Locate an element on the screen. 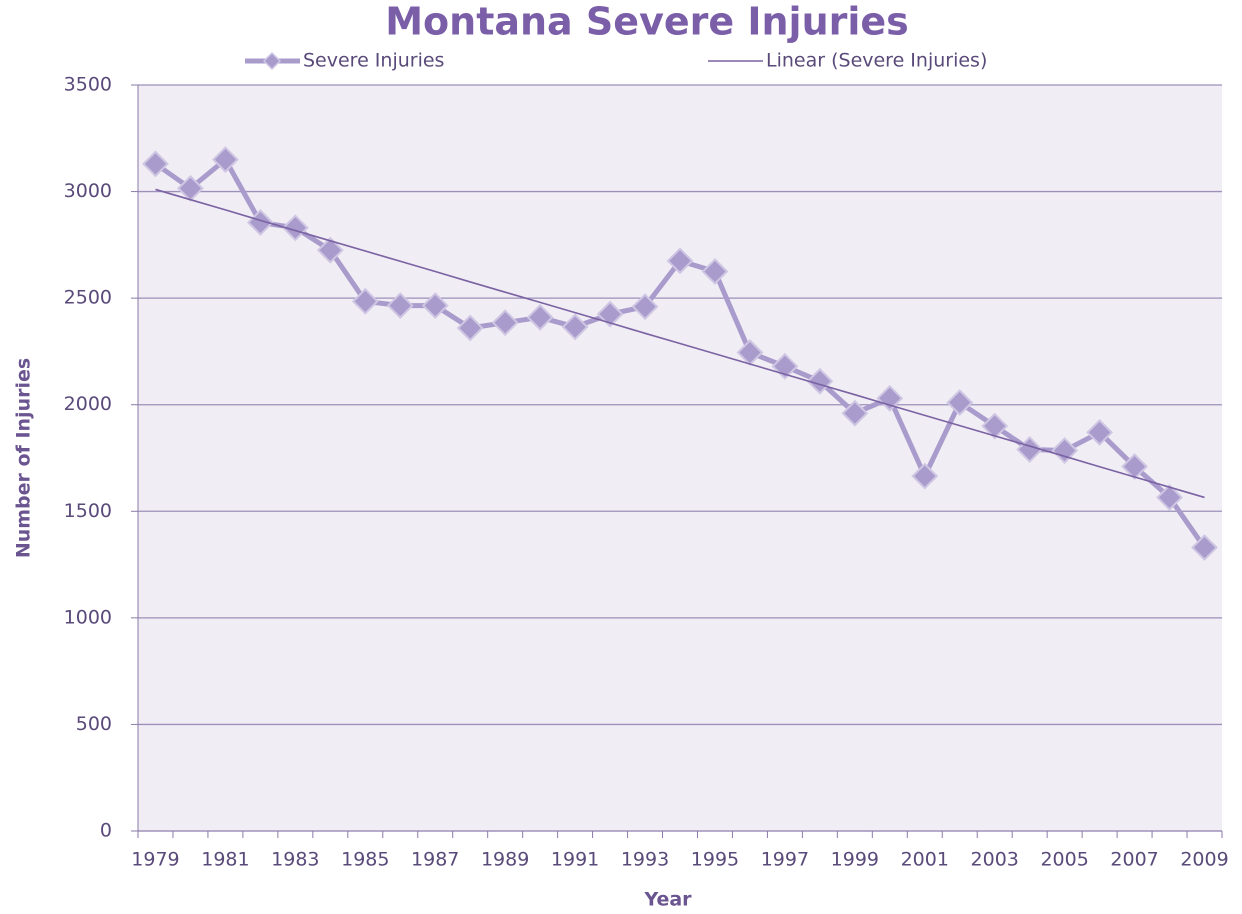  y-tick-label: 1500 is located at coordinates (88, 511).